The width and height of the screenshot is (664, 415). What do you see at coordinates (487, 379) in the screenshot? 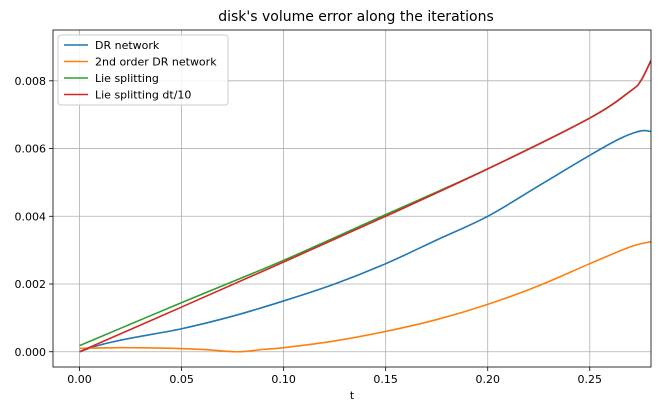
I see `x-tick-label: 0.20` at bounding box center [487, 379].